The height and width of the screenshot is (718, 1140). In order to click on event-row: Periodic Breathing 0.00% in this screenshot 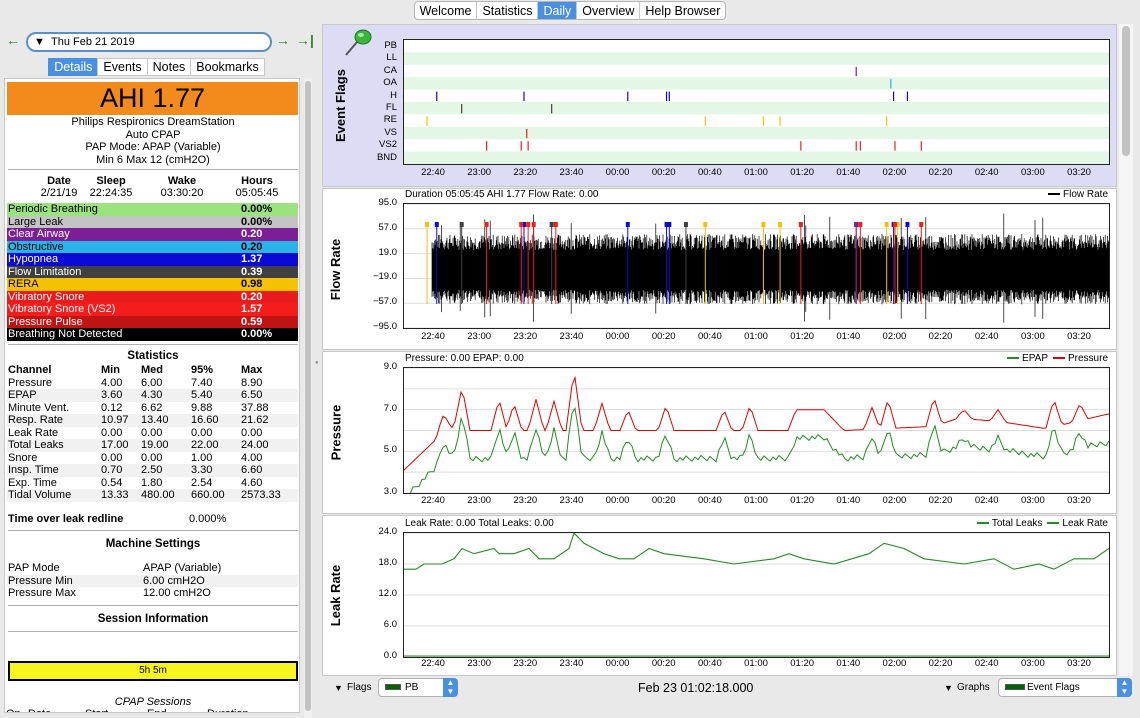, I will do `click(152, 209)`.